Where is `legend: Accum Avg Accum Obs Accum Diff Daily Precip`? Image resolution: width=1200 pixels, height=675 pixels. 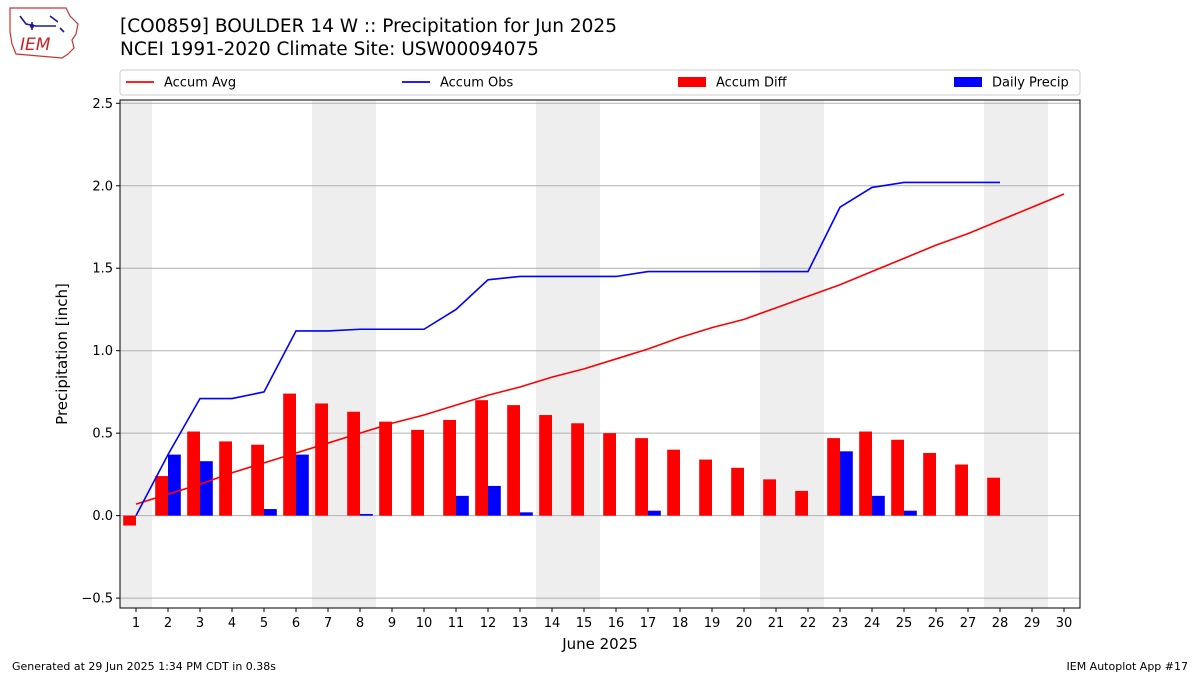
legend: Accum Avg Accum Obs Accum Diff Daily Precip is located at coordinates (600, 82).